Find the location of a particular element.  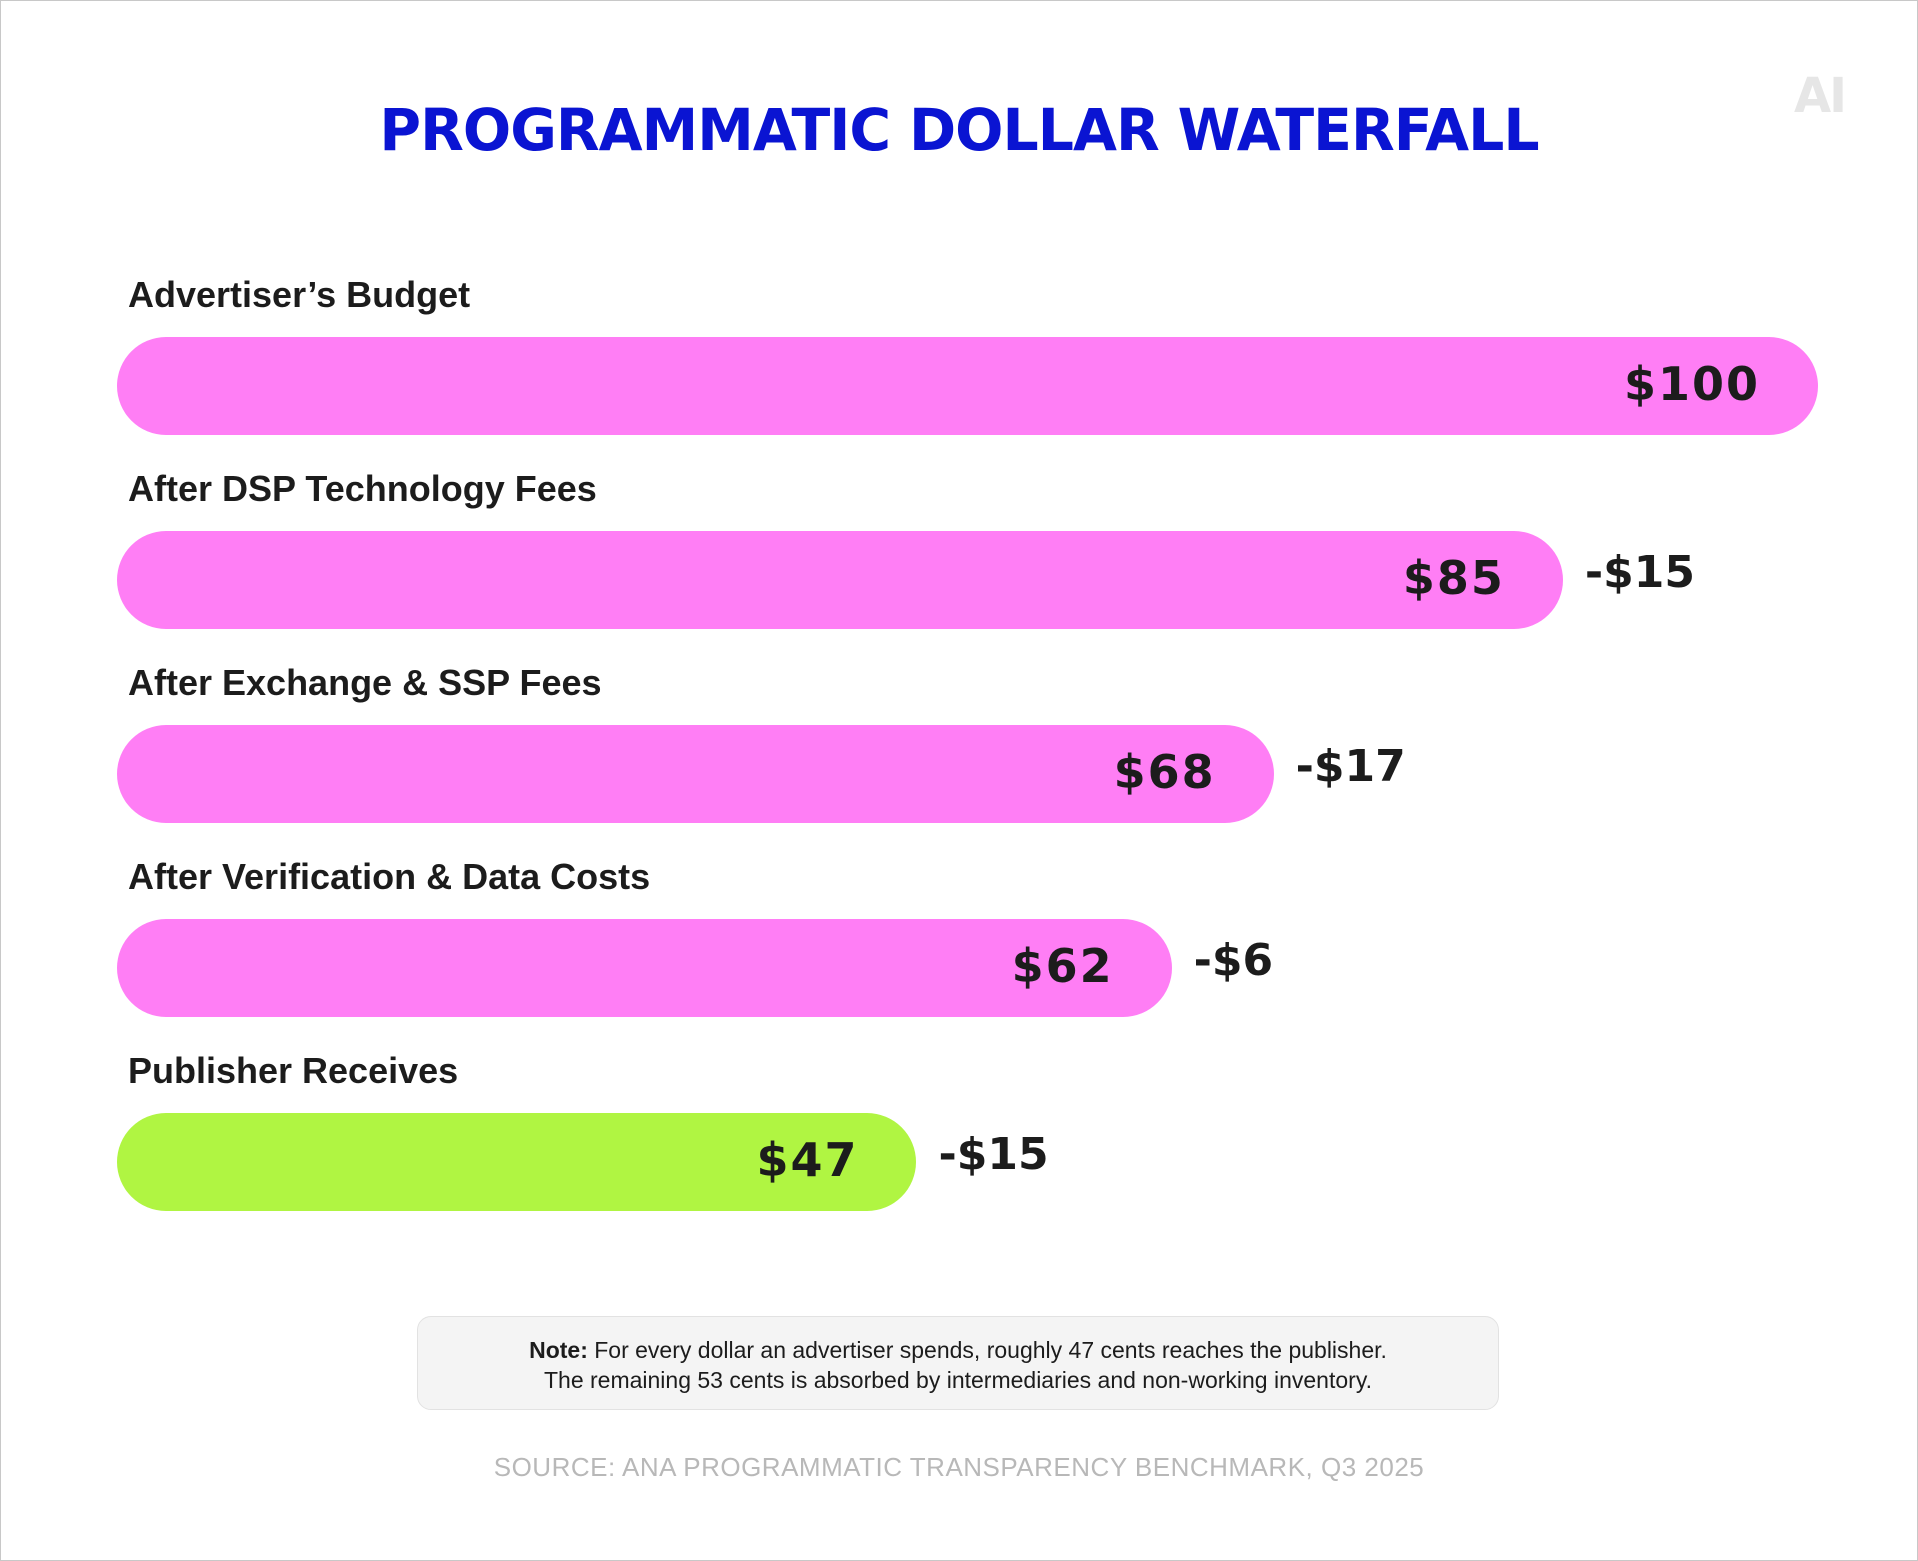

row-label: After Verification & Data Costs is located at coordinates (389, 876).